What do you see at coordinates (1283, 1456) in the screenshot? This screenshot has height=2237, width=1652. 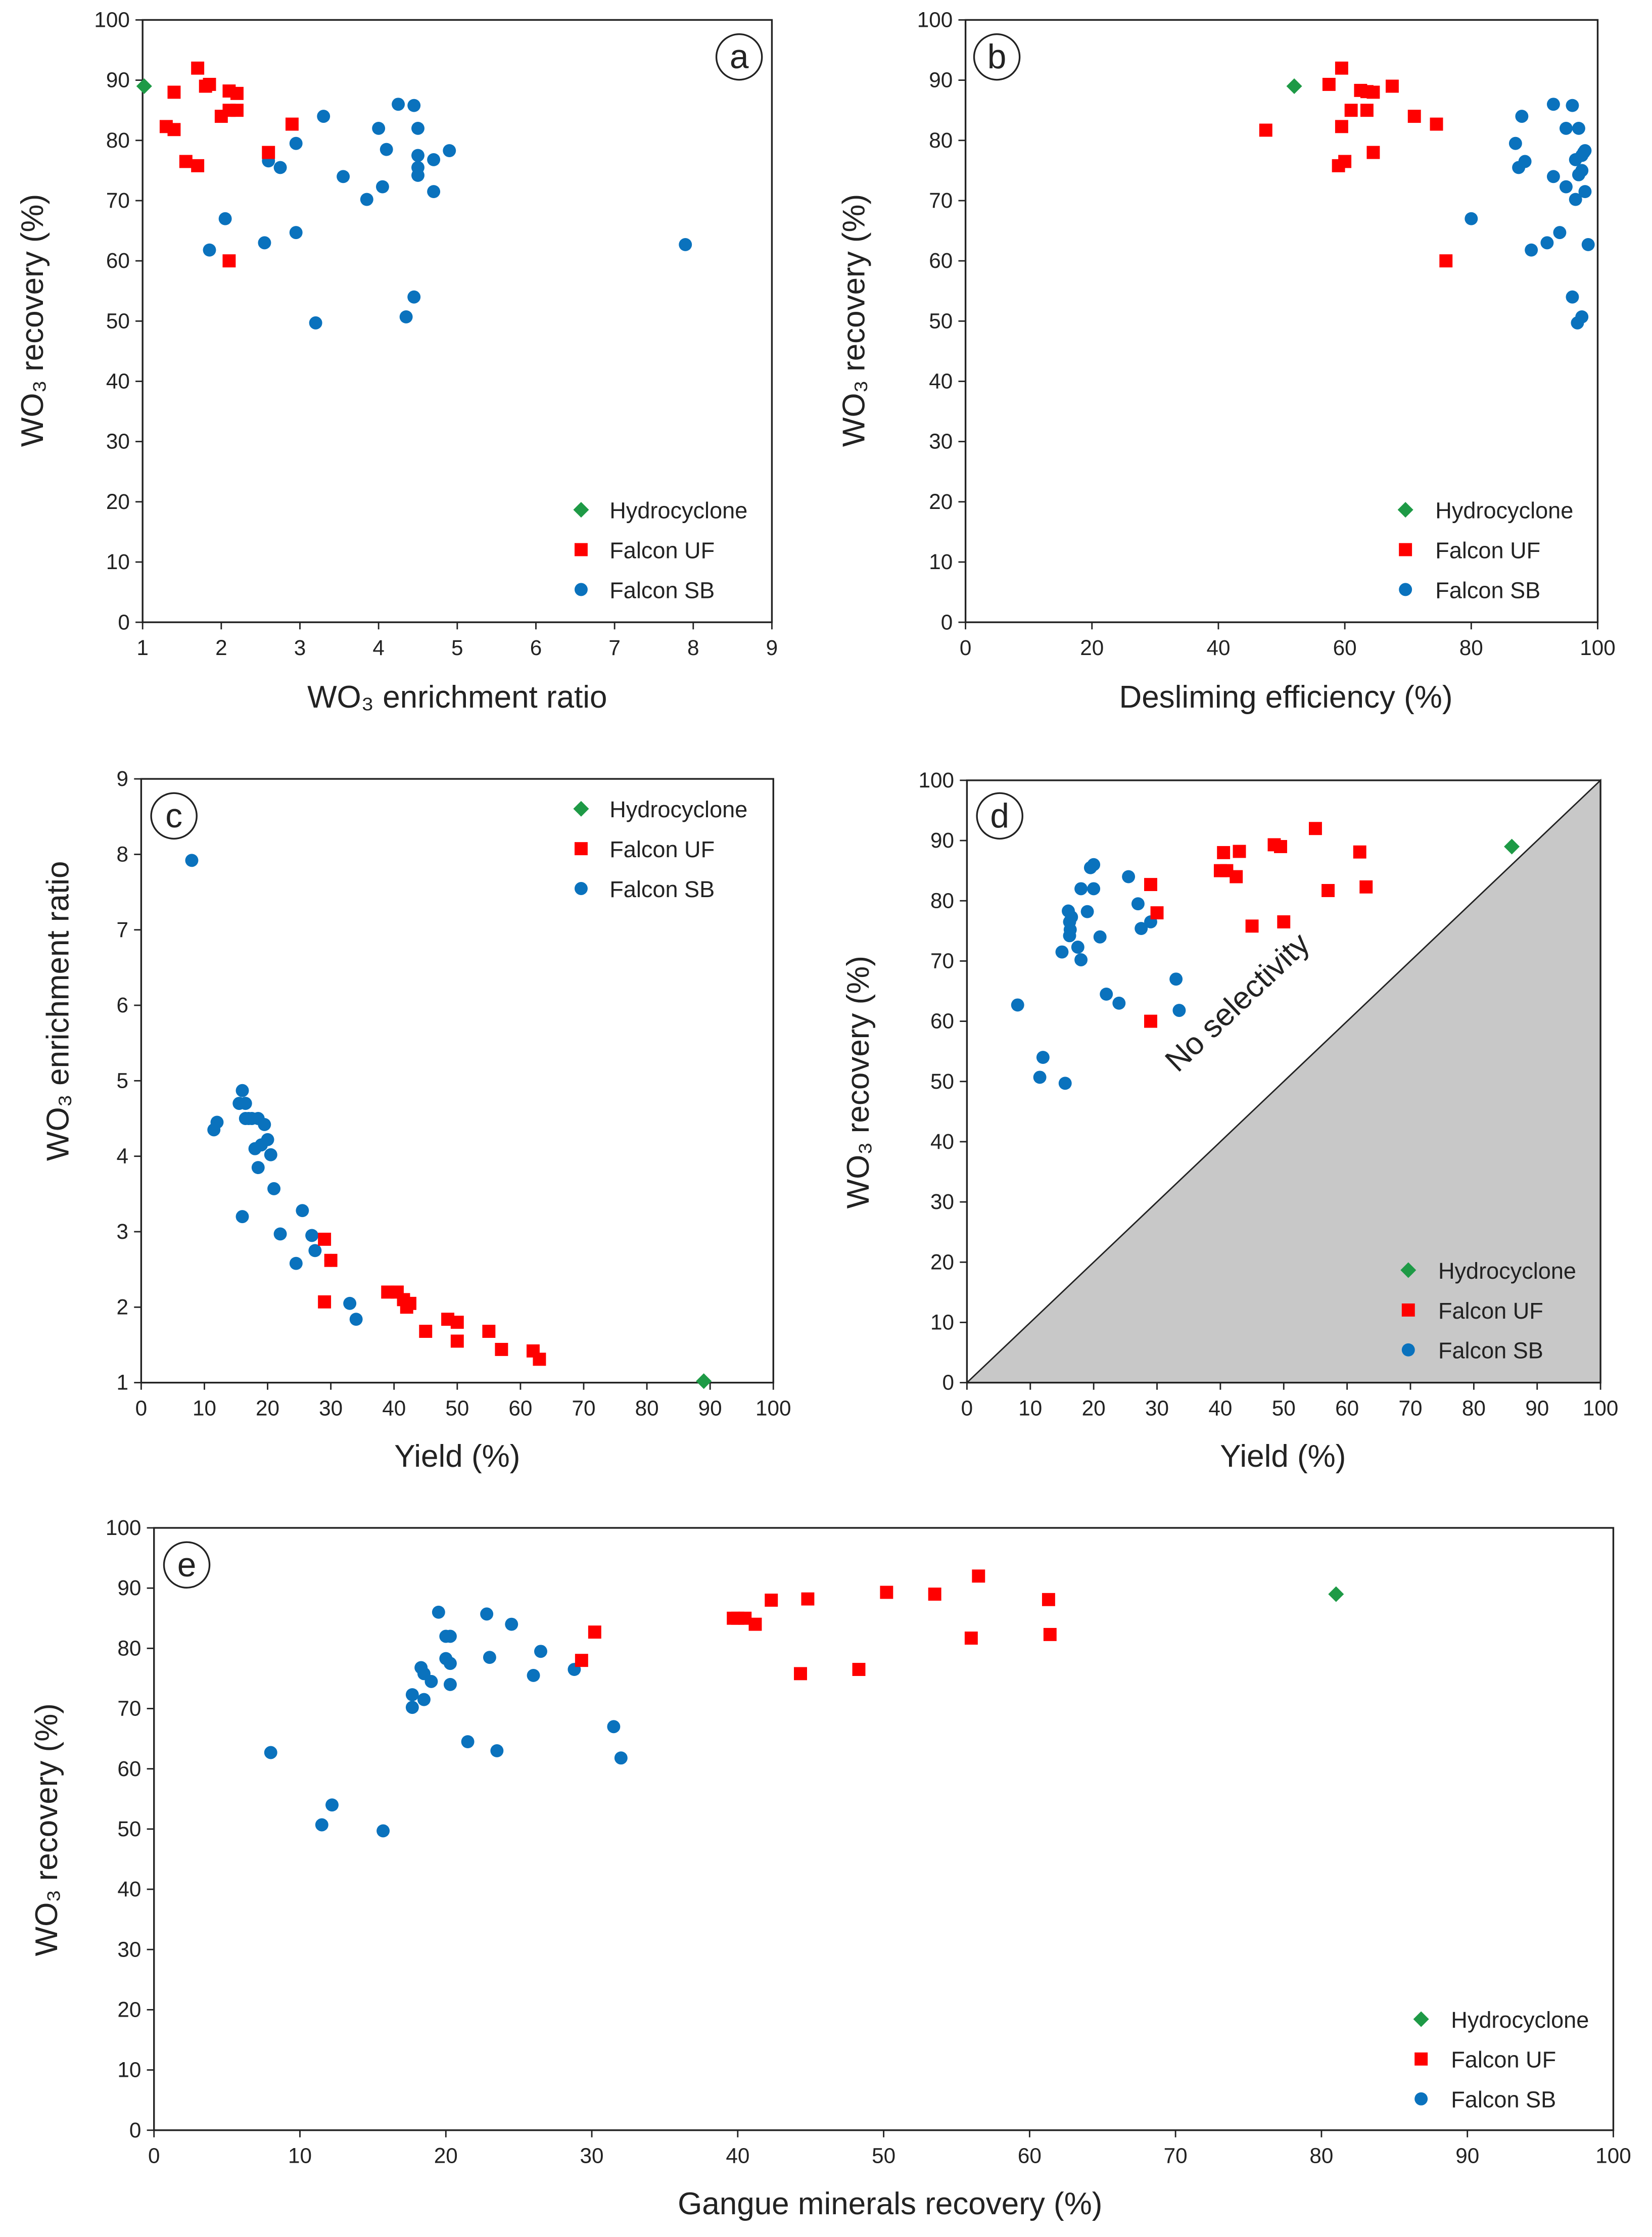 I see `x-axis-label: Yield (%)` at bounding box center [1283, 1456].